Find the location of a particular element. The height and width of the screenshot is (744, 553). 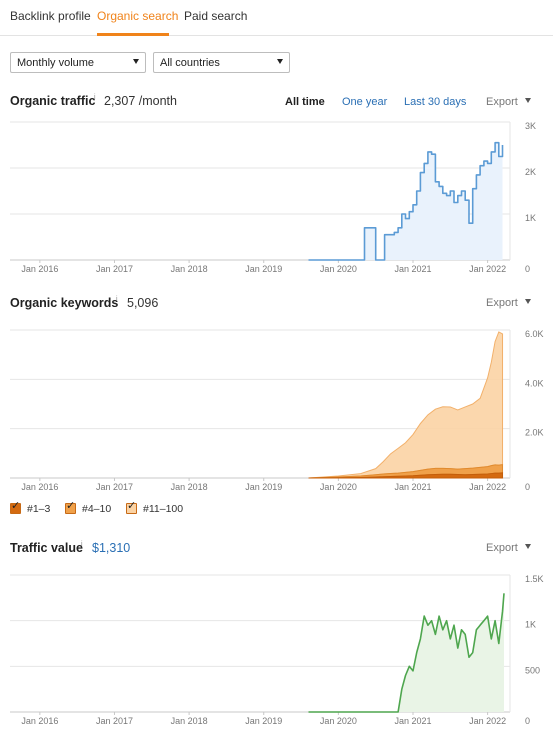

traffic-export-button: Export is located at coordinates (508, 102).